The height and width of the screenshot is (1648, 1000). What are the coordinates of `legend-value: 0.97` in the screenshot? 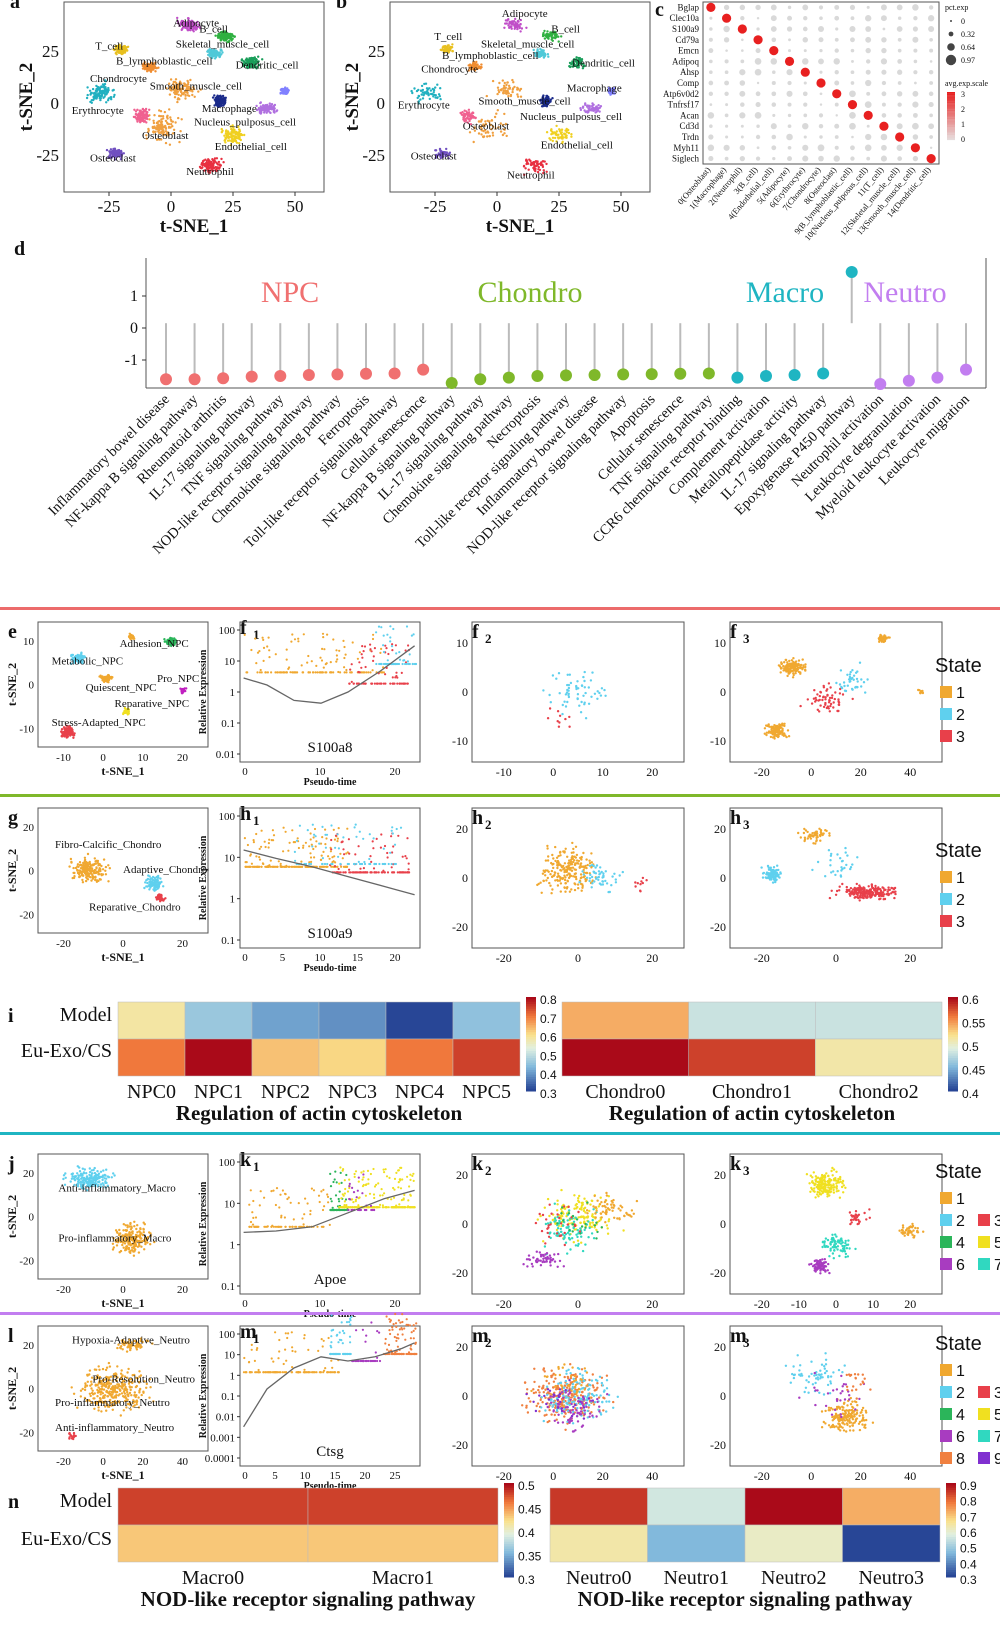 It's located at (968, 60).